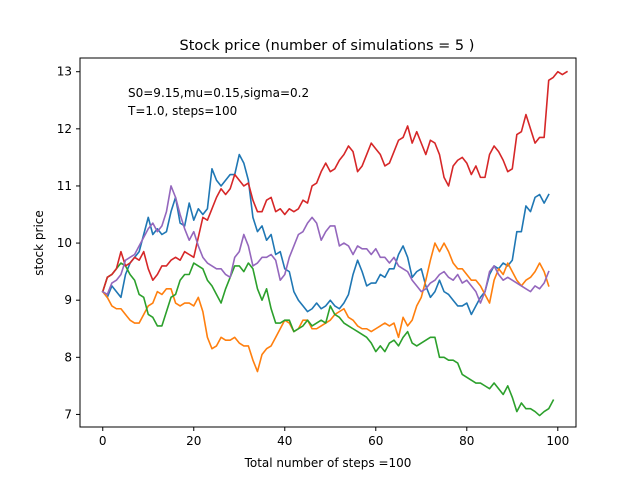  What do you see at coordinates (68, 300) in the screenshot?
I see `y-tick-label: 9` at bounding box center [68, 300].